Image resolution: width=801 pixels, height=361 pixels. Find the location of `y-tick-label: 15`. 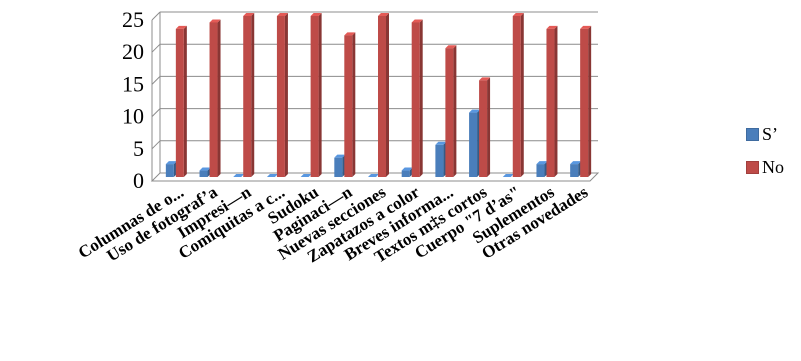

y-tick-label: 15 is located at coordinates (133, 83).